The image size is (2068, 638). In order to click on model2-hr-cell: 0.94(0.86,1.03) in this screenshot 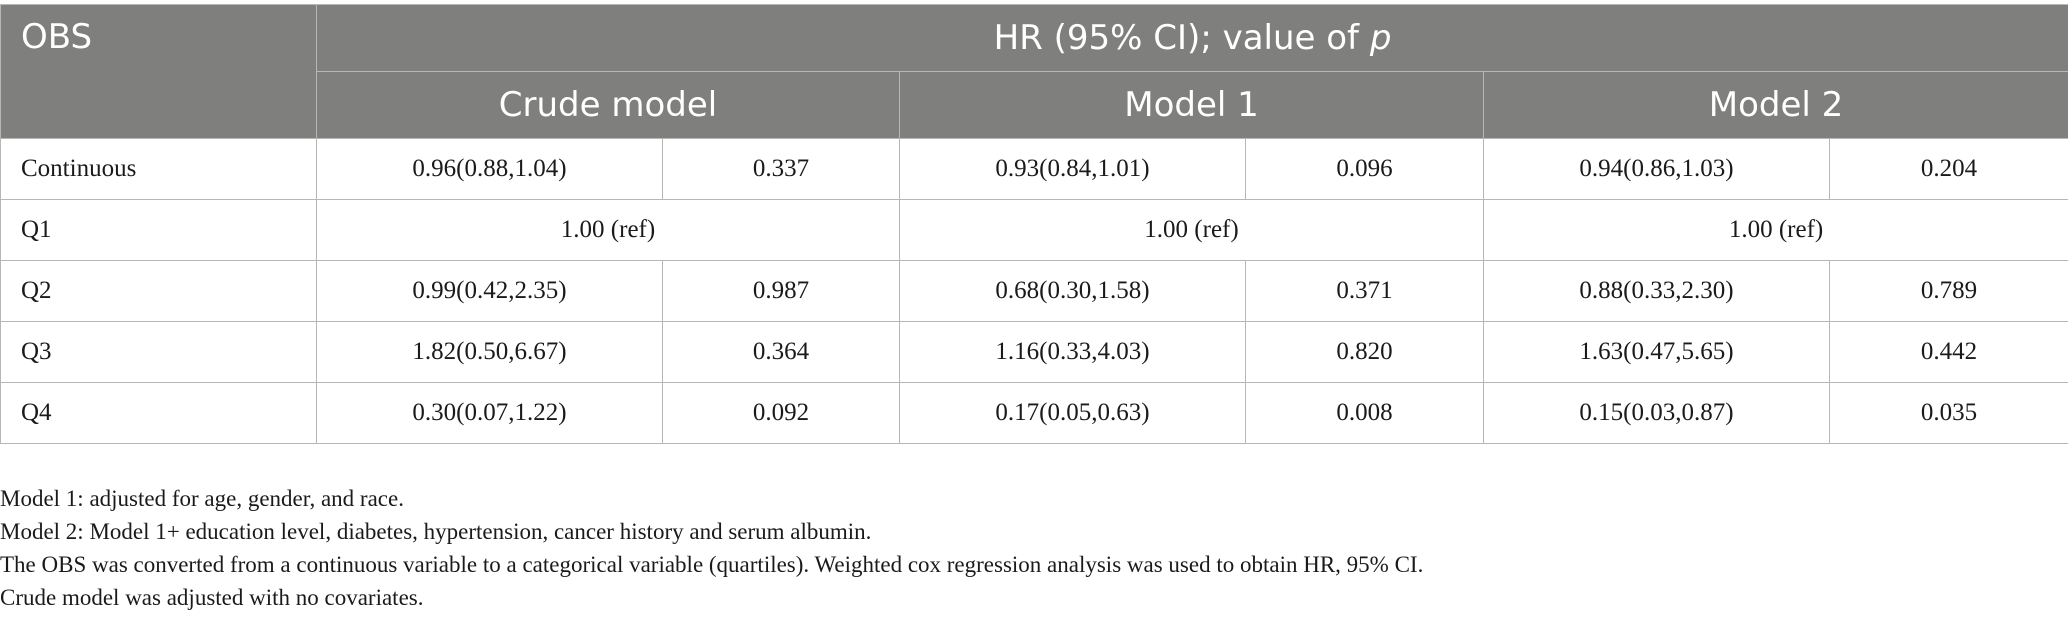, I will do `click(1656, 169)`.